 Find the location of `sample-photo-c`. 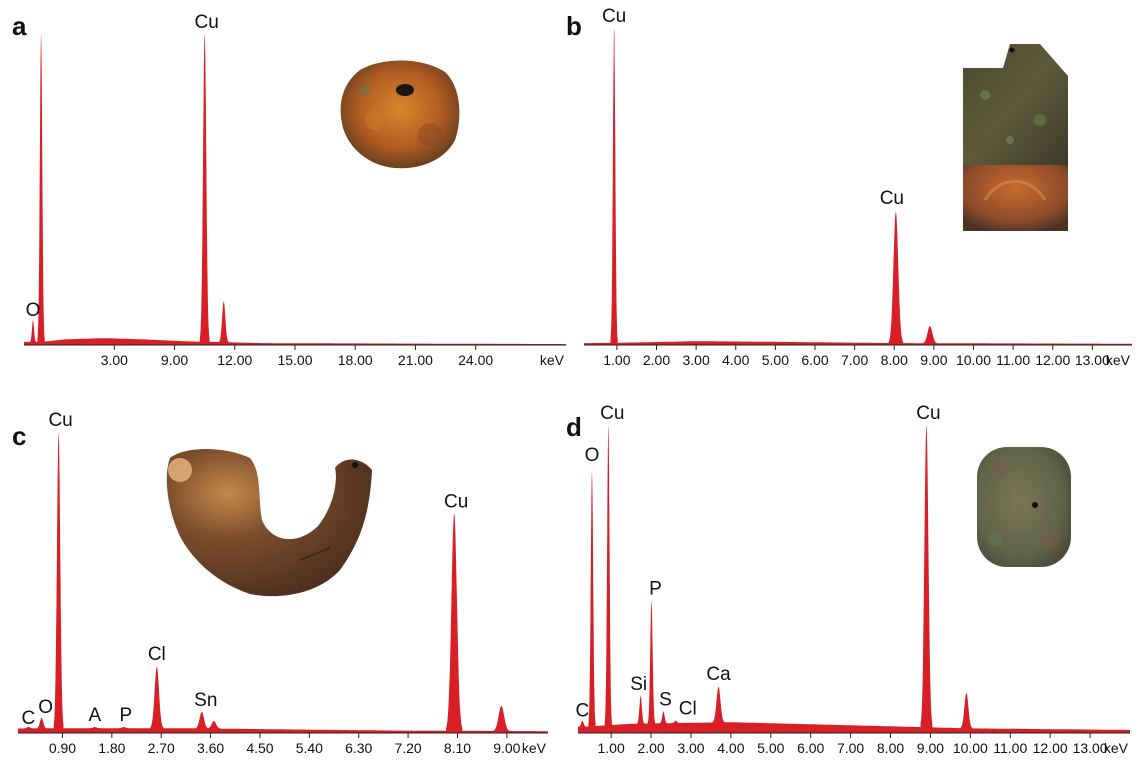

sample-photo-c is located at coordinates (269, 523).